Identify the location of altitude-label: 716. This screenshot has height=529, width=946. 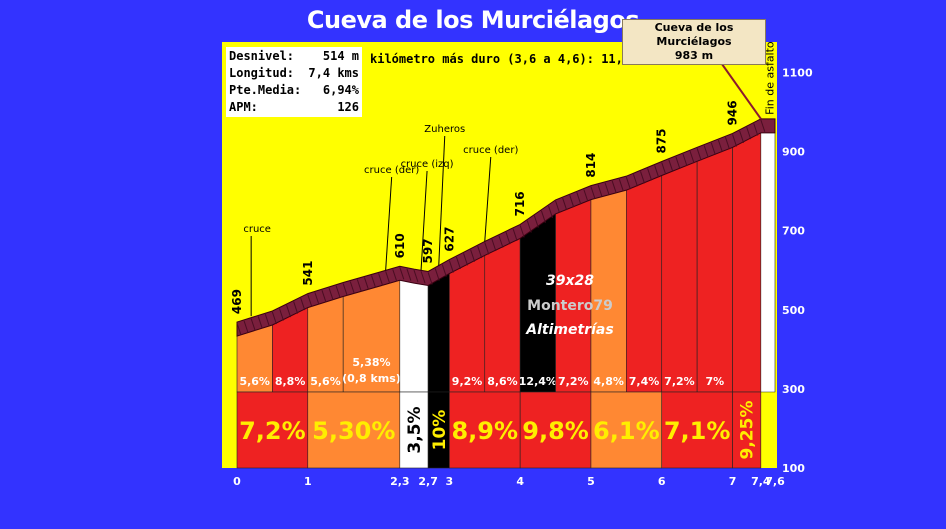
(520, 203).